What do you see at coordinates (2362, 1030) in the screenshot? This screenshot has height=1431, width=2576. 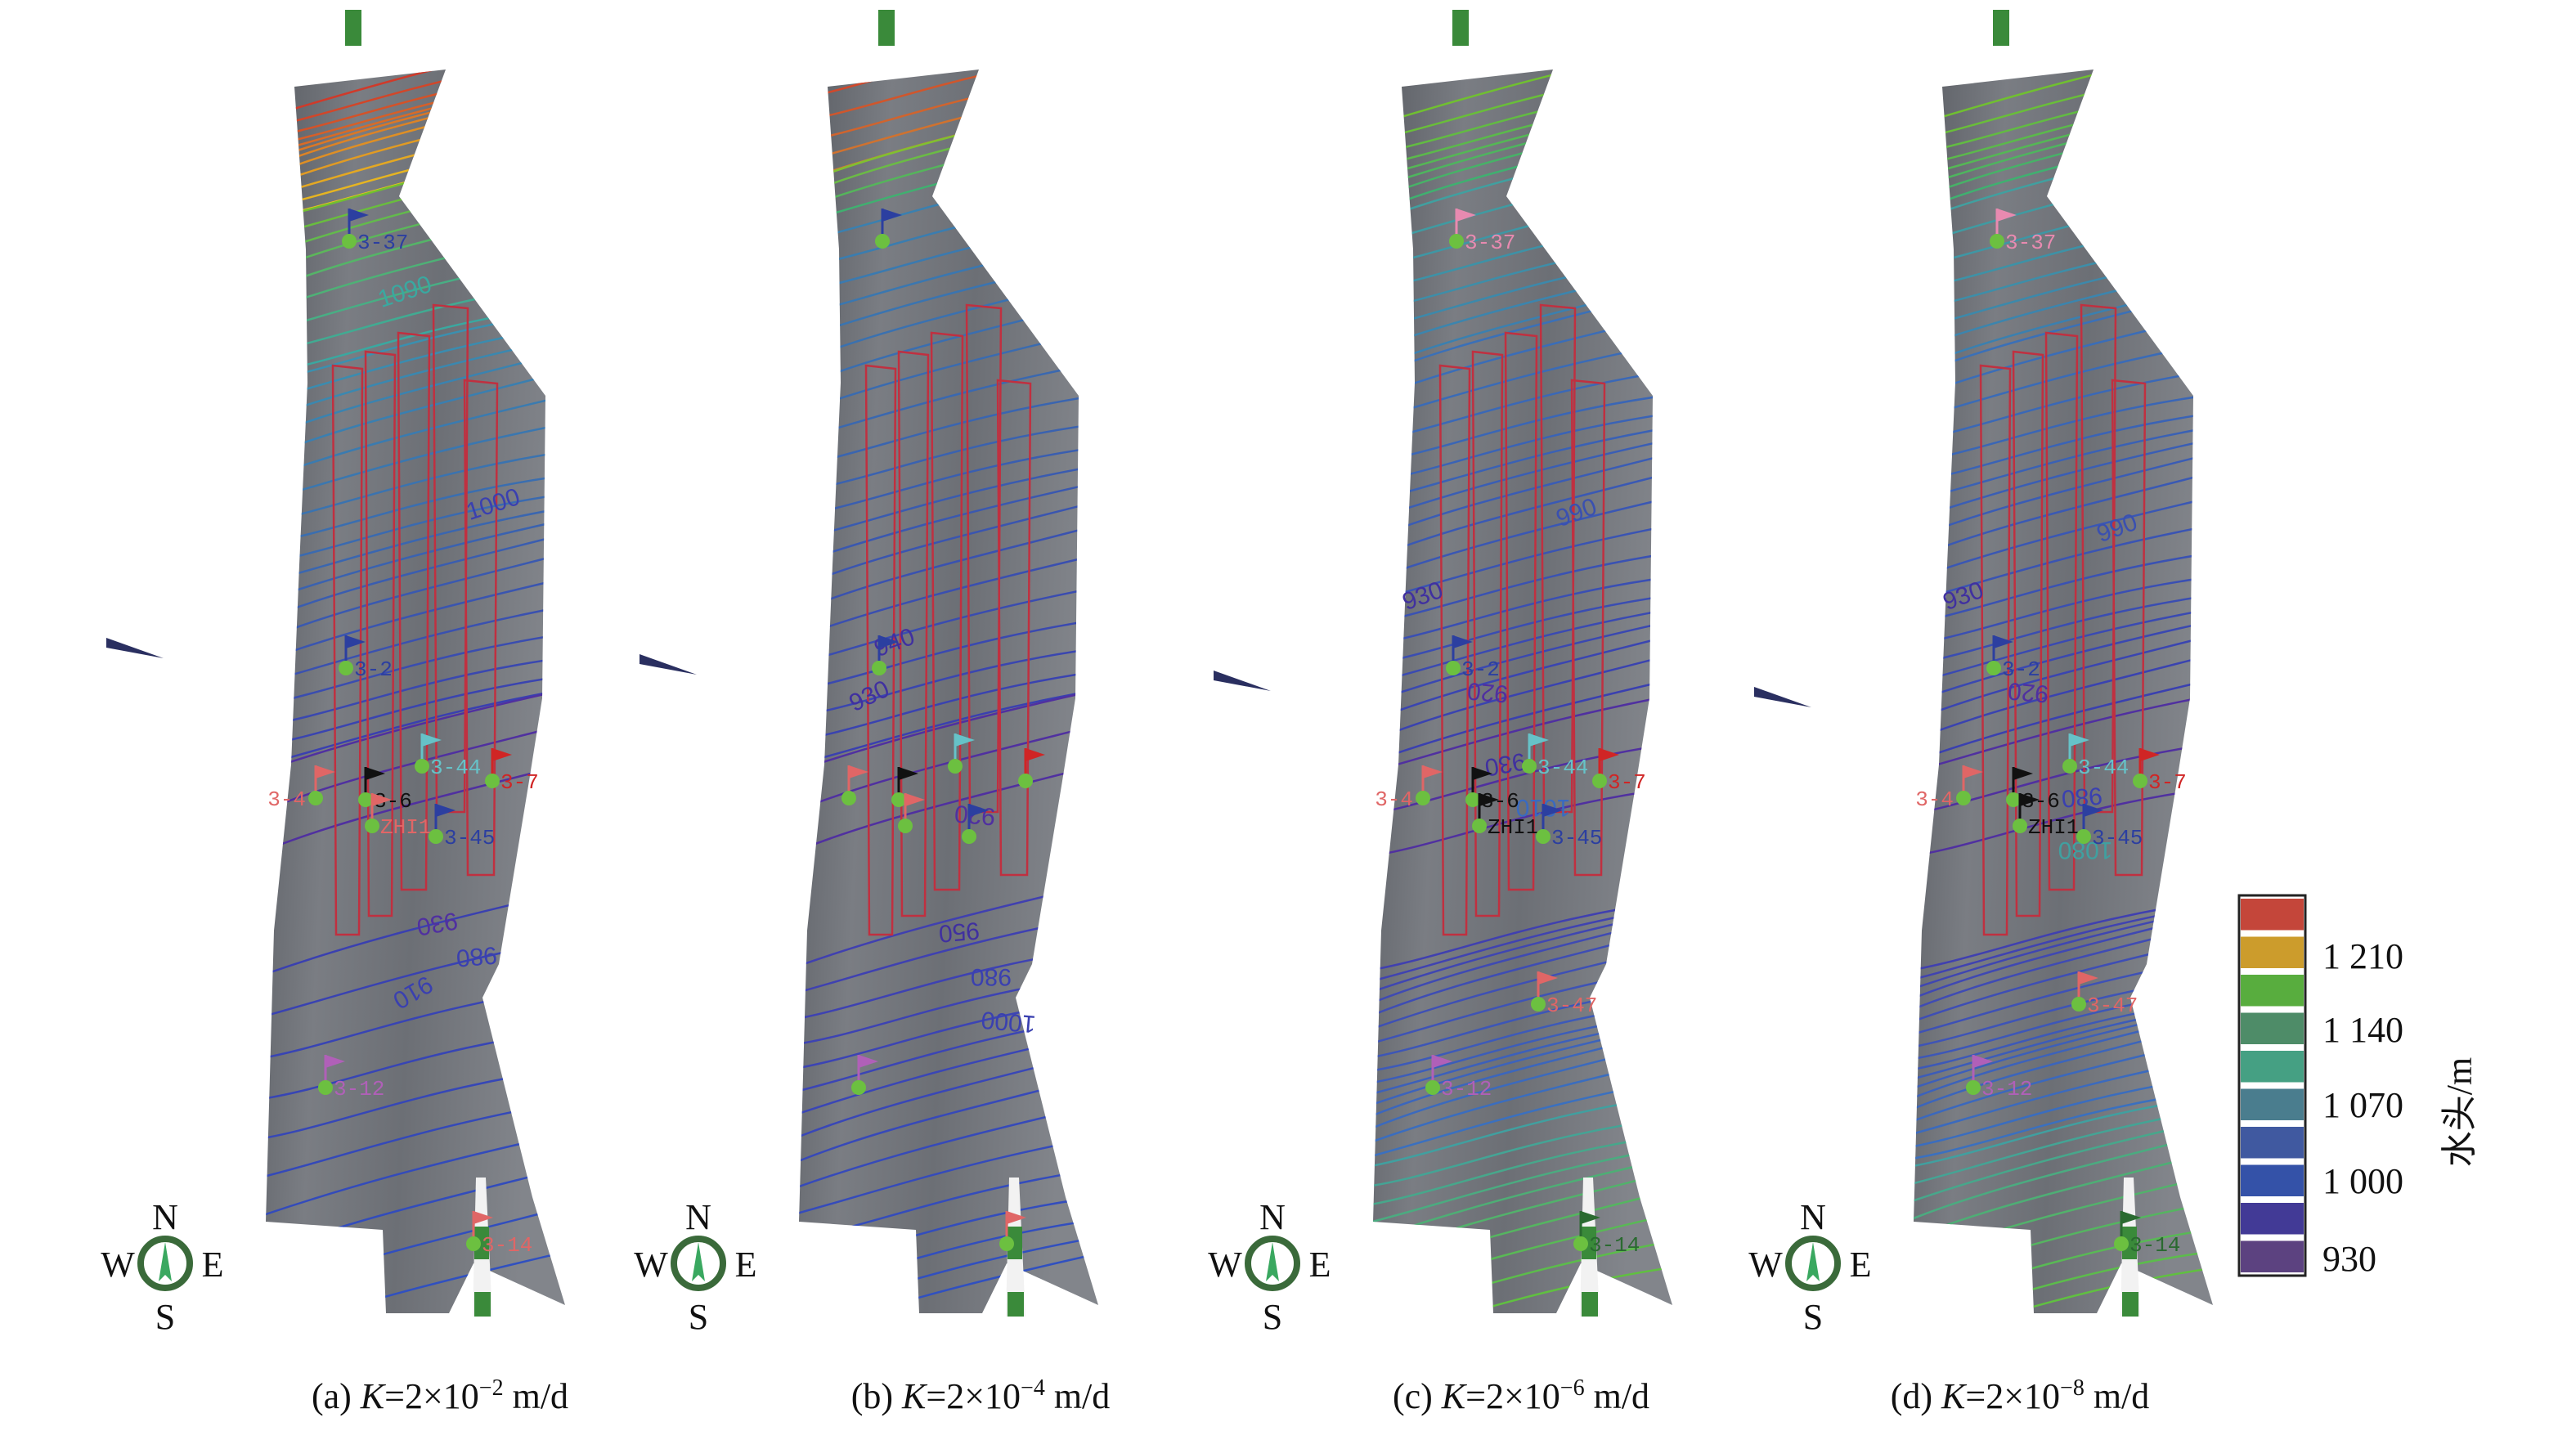 I see `legend-tick-label: 1 140` at bounding box center [2362, 1030].